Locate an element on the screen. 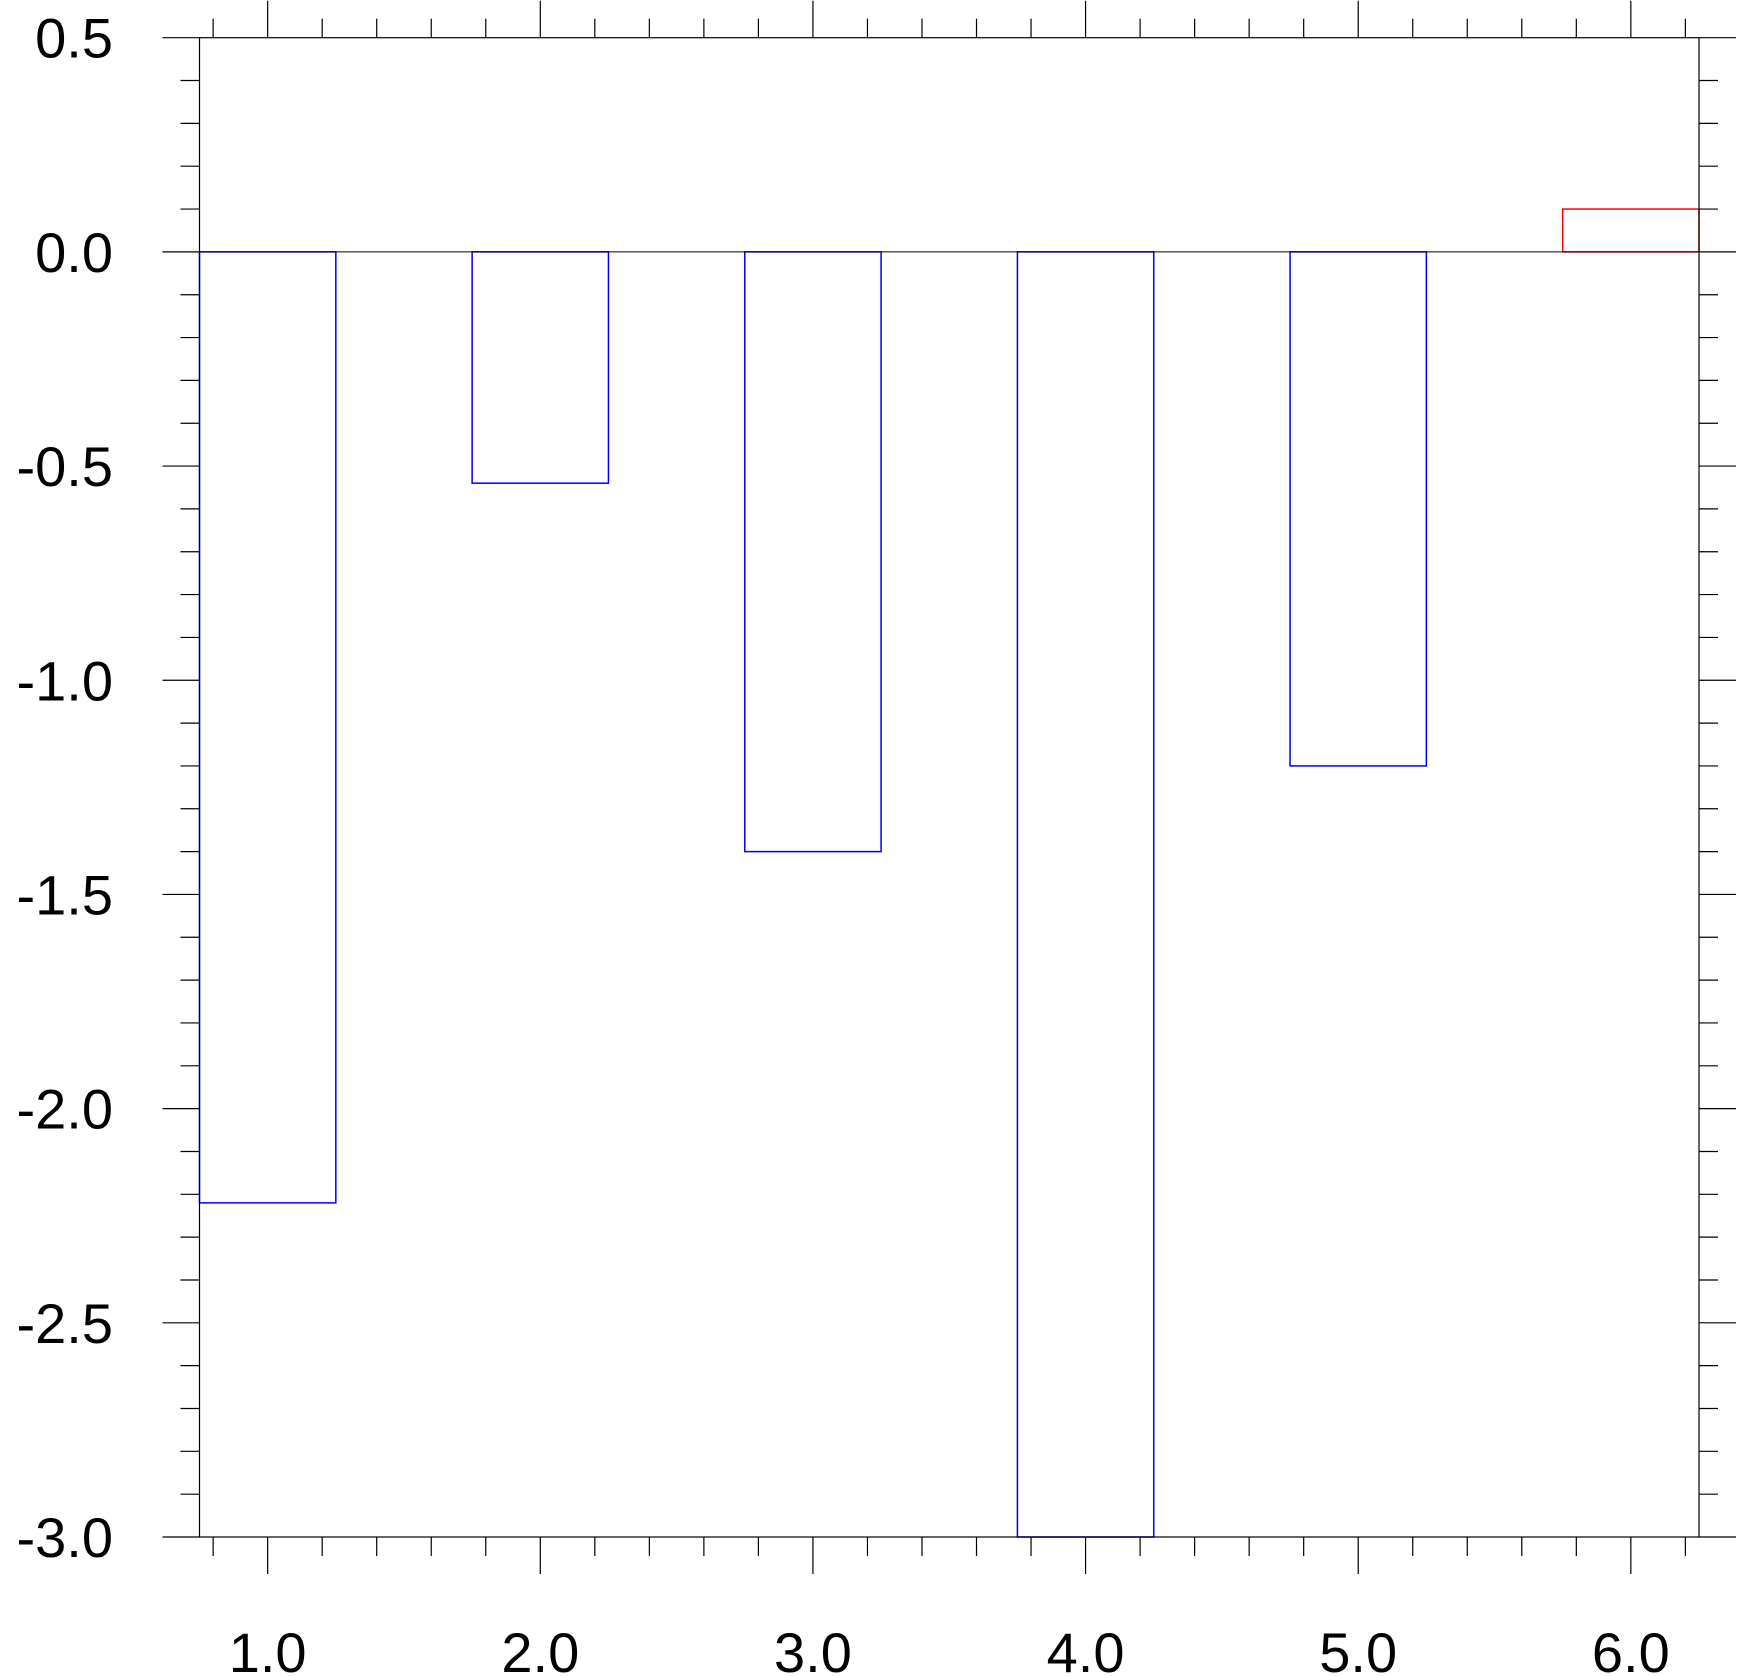 The height and width of the screenshot is (1676, 1738). x-tick-label: 5.0 is located at coordinates (1358, 1648).